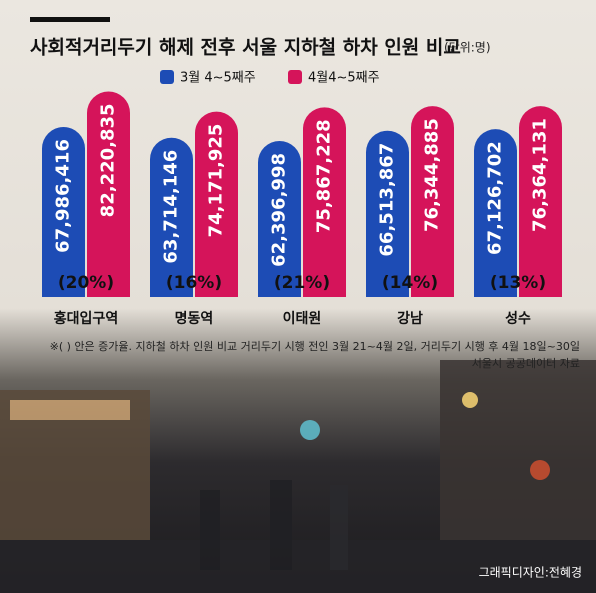  Describe the element at coordinates (245, 48) in the screenshot. I see `chart-title: 사회적거리두기 해제 전후 서울 지하철 하차 인원 비교` at that location.